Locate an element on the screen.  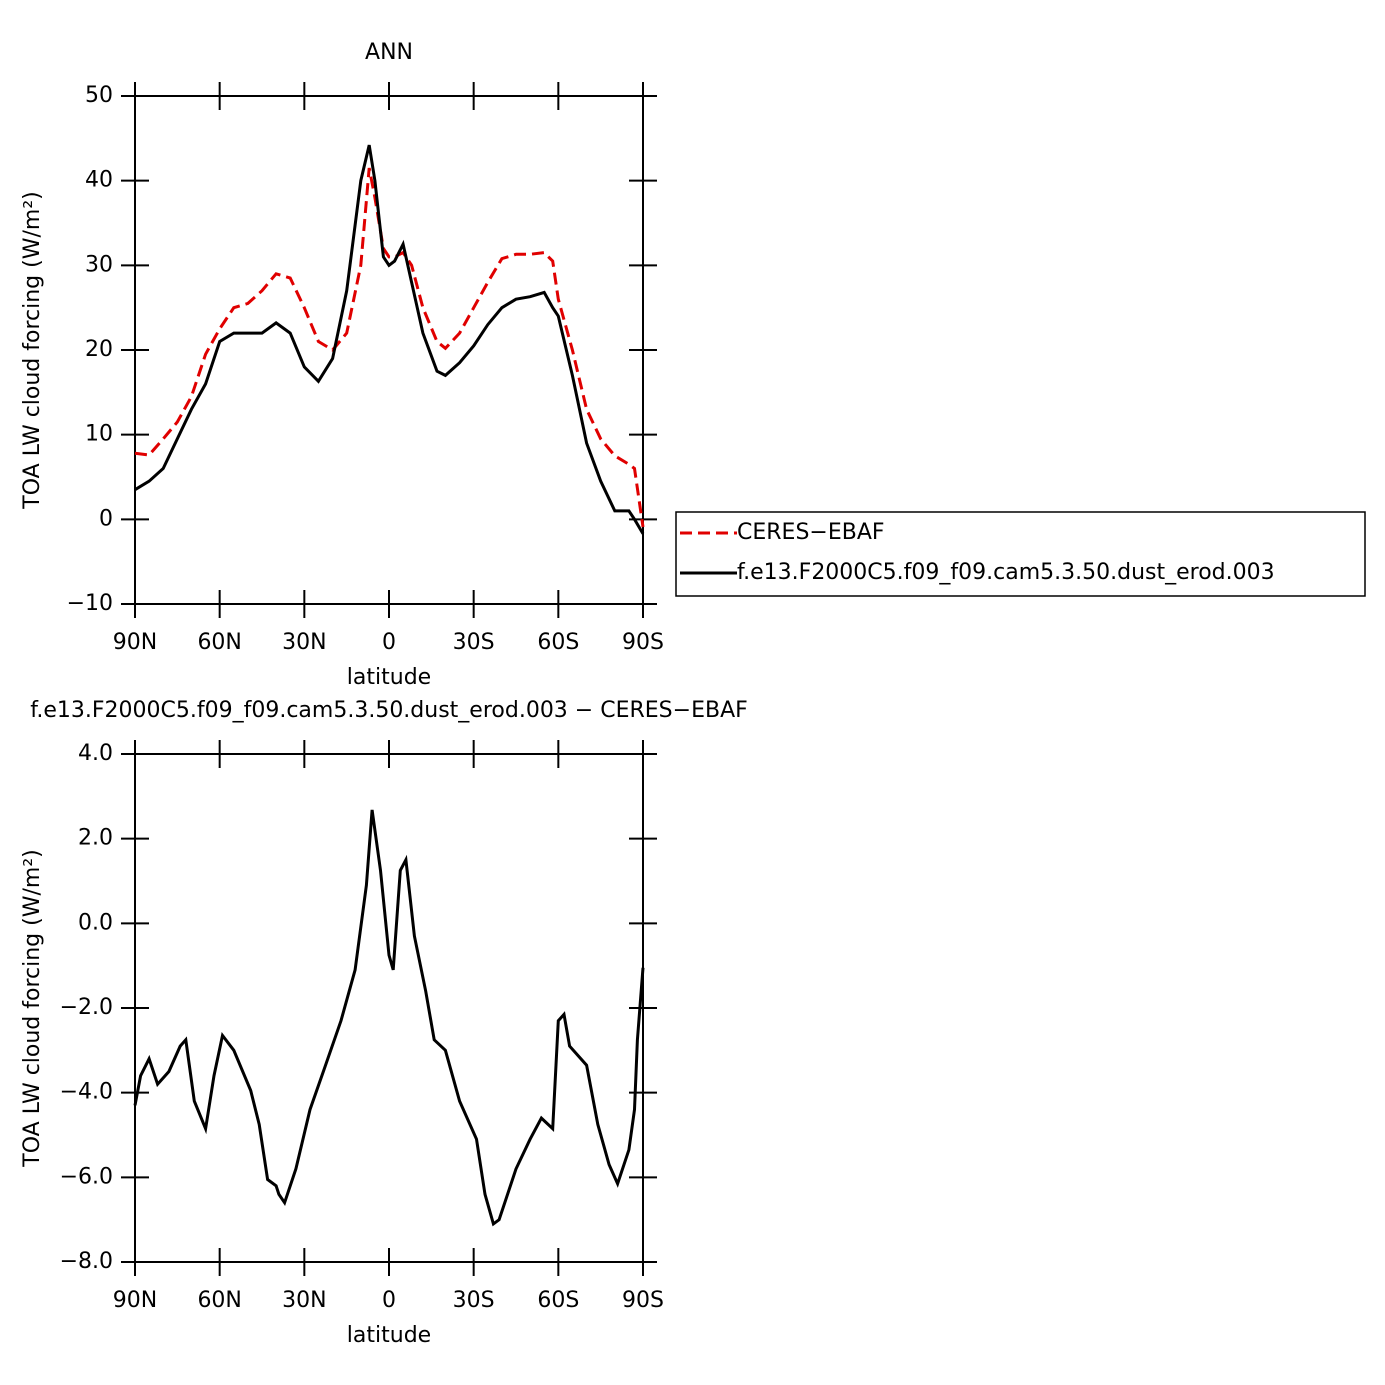
y-tick-label: 40 is located at coordinates (99, 180).